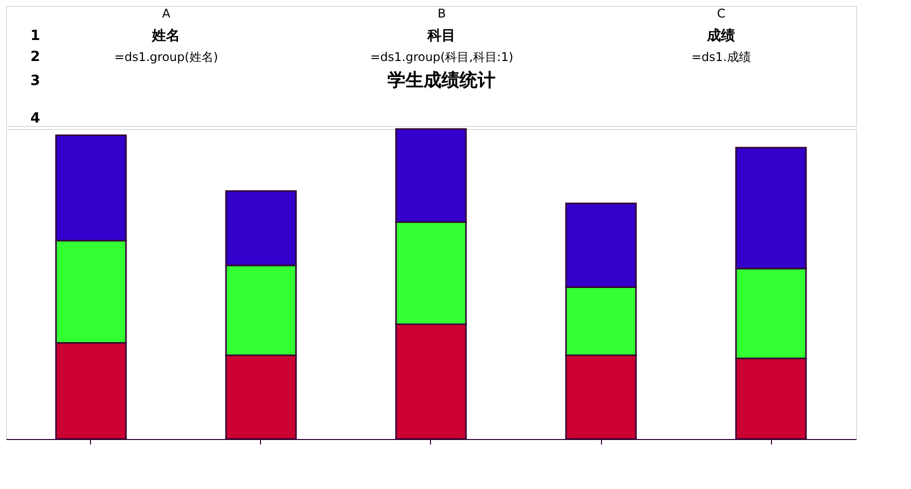  What do you see at coordinates (442, 57) in the screenshot?
I see `text: =ds1.group(科目,科目:1)` at bounding box center [442, 57].